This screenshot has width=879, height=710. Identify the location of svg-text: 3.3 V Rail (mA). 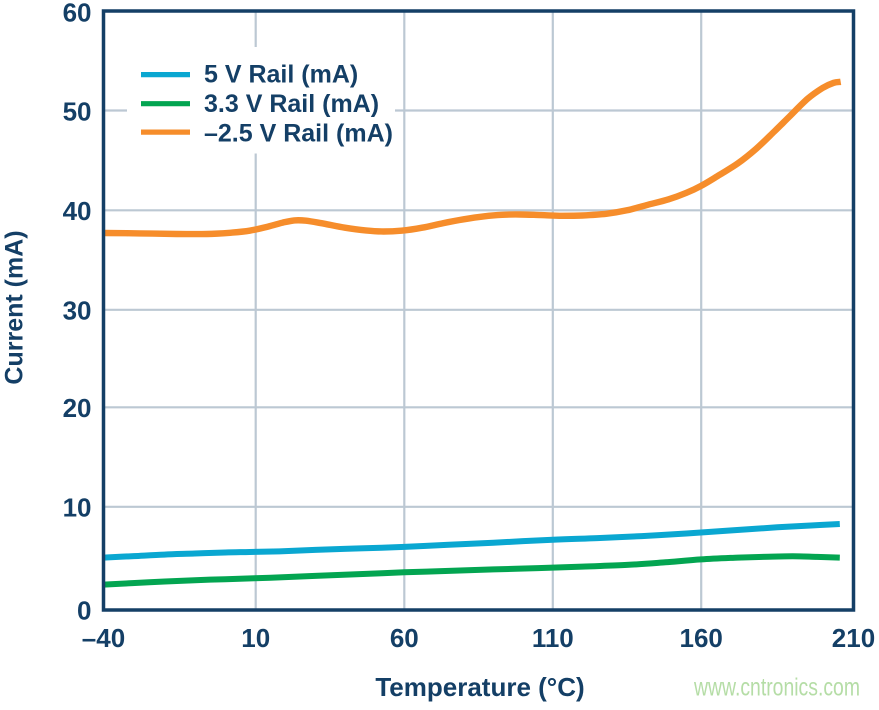
(291, 104).